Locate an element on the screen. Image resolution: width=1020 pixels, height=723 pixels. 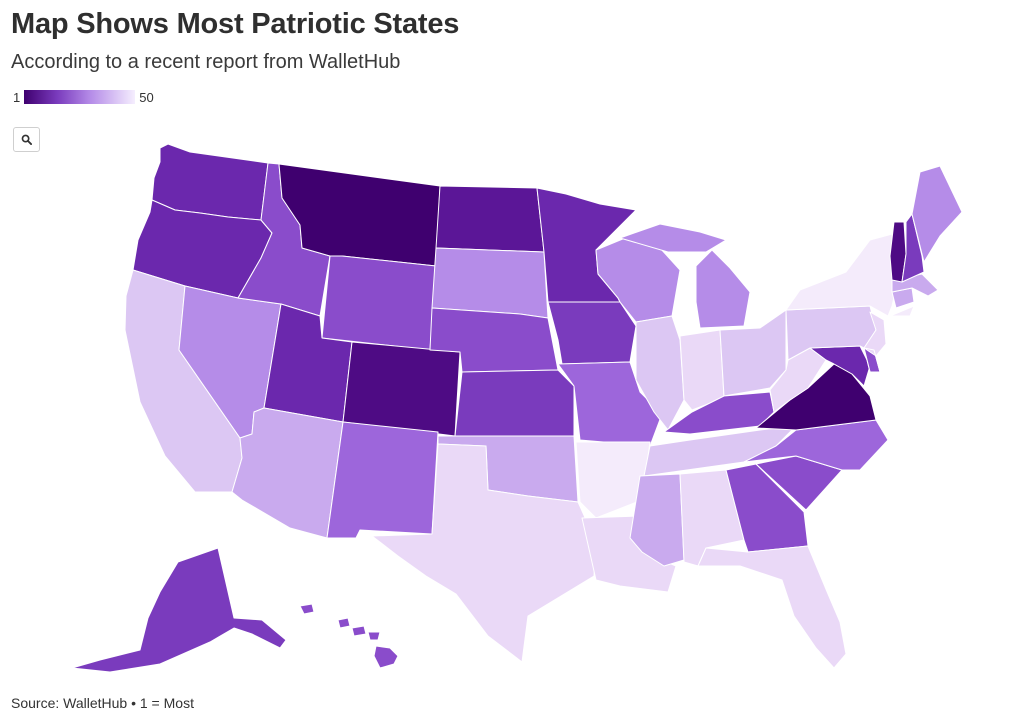
zoom-button is located at coordinates (26, 139).